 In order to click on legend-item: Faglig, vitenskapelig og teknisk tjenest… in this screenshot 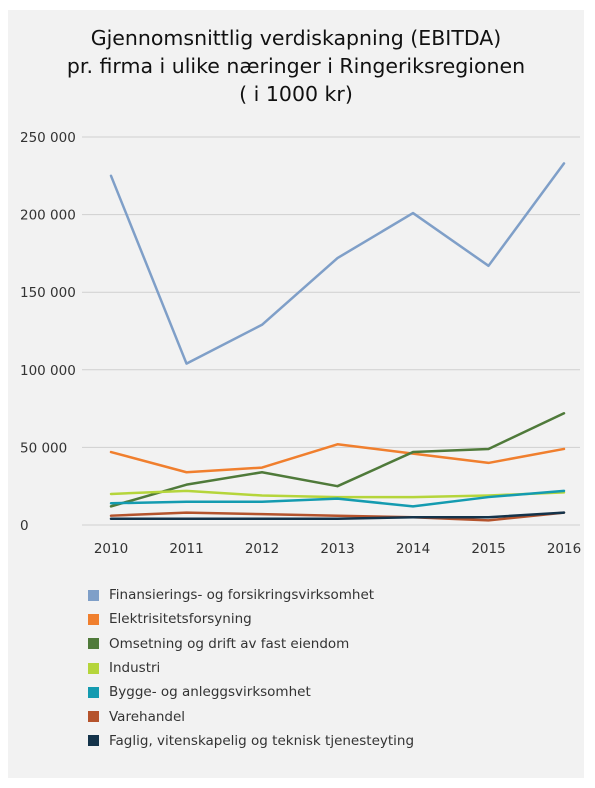, I will do `click(251, 741)`.